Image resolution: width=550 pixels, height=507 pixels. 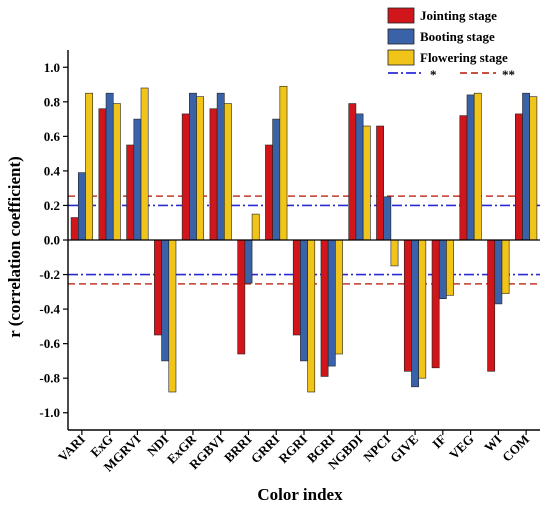 I want to click on bar-bgri-jointing, so click(x=324, y=308).